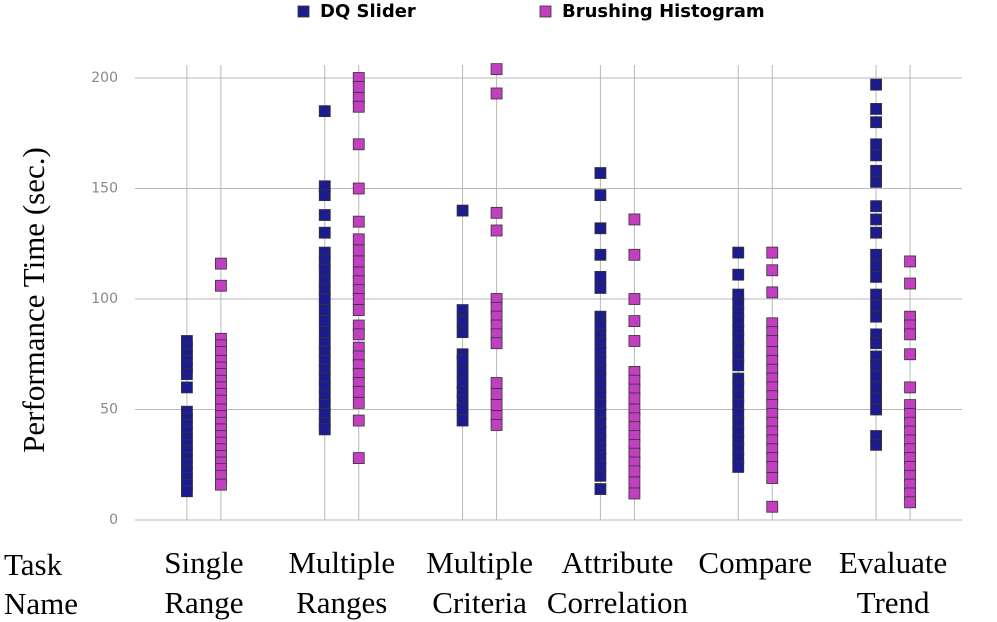  Describe the element at coordinates (479, 602) in the screenshot. I see `x-tick-label: Criteria` at that location.